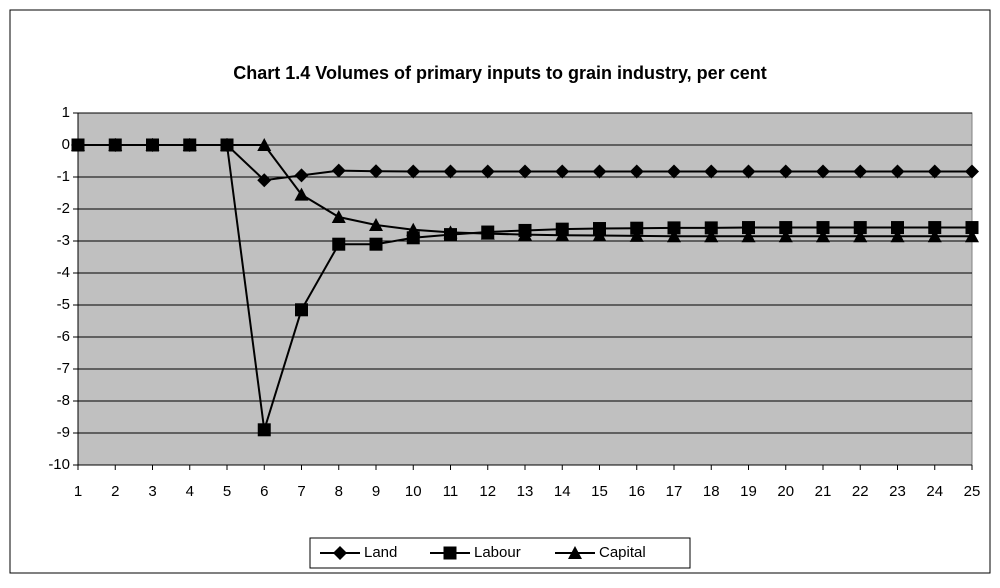 This screenshot has height=588, width=1000. I want to click on y-tick-label: -2, so click(63, 208).